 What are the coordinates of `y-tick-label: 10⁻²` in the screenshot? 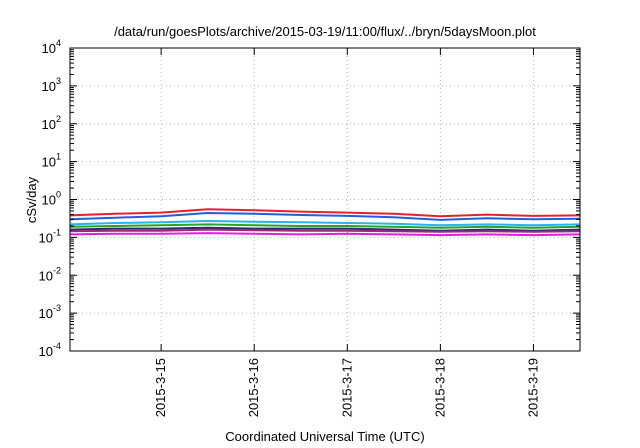 It's located at (50, 274).